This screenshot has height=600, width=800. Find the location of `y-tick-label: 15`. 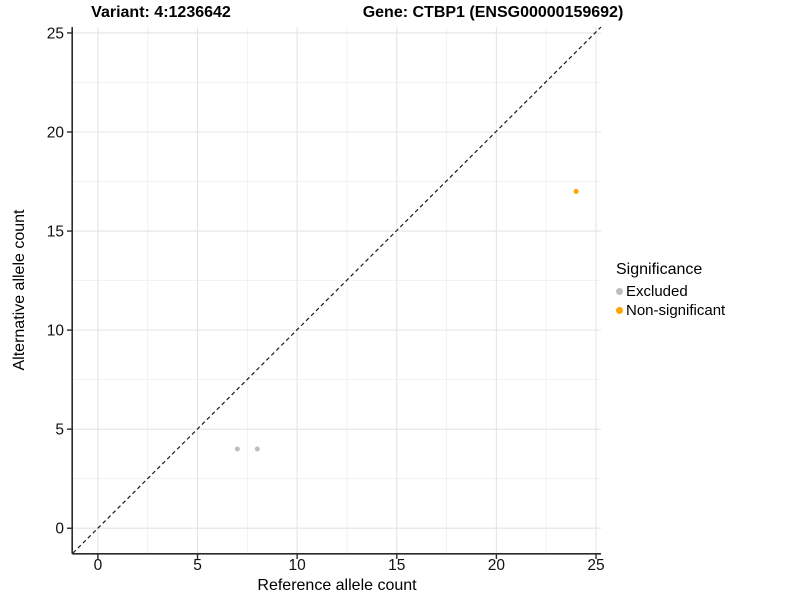

y-tick-label: 15 is located at coordinates (55, 232).